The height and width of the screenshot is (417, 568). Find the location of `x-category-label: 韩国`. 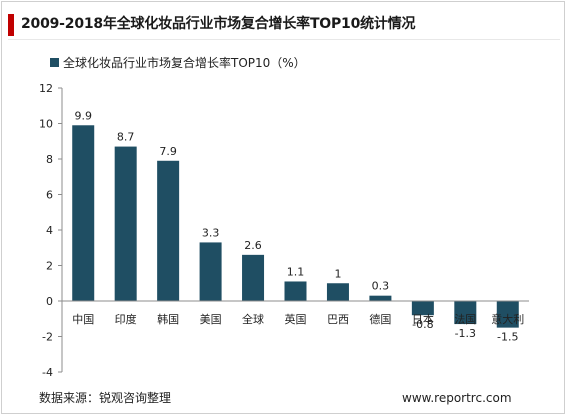

x-category-label: 韩国 is located at coordinates (168, 319).